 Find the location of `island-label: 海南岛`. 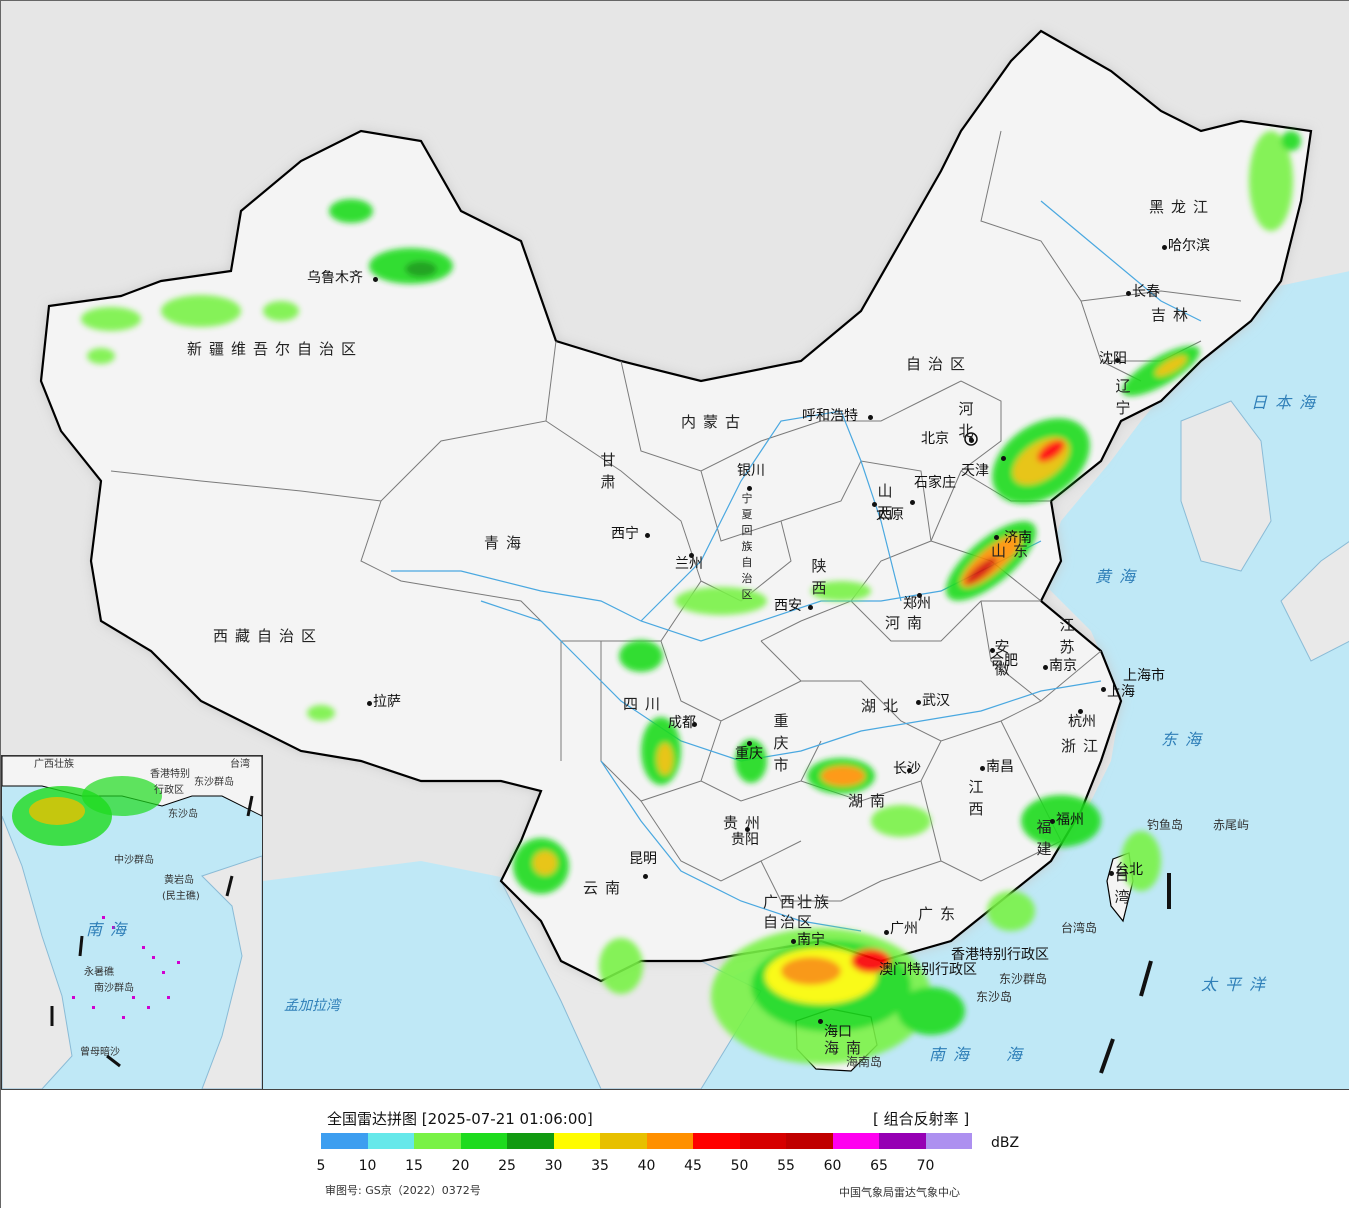

island-label: 海南岛 is located at coordinates (864, 1062).